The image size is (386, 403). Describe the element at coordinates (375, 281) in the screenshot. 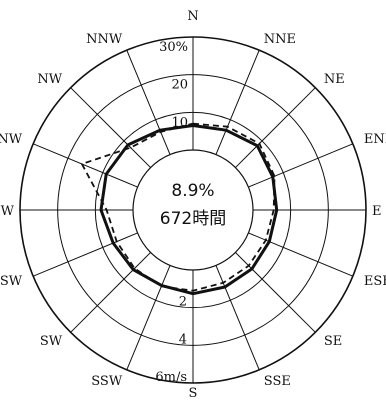

I see `direction-label-ese: ESE` at that location.